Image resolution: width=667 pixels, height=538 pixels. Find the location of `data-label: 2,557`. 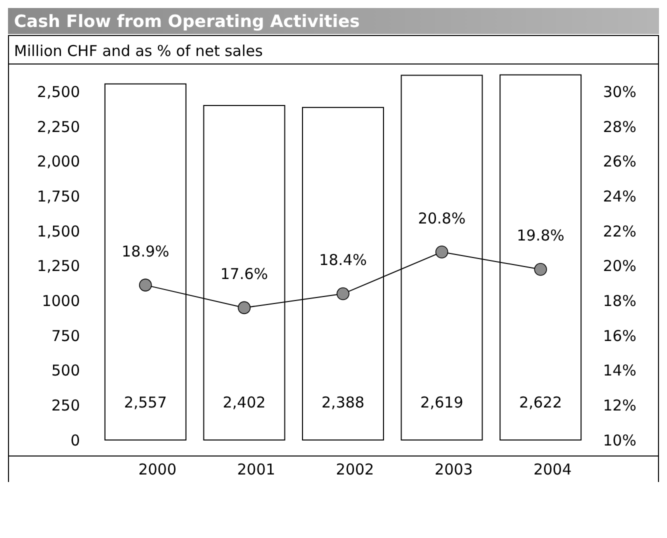

data-label: 2,557 is located at coordinates (145, 403).